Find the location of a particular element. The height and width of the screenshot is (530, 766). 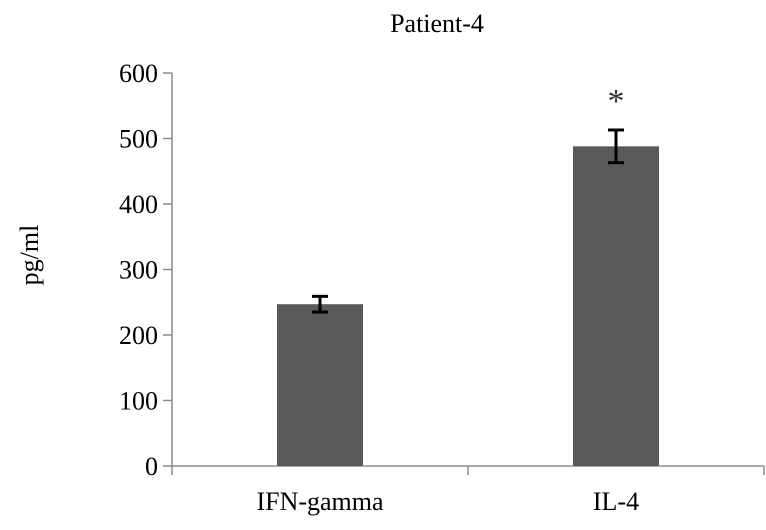

x-tick-label: IFN-gamma is located at coordinates (320, 501).